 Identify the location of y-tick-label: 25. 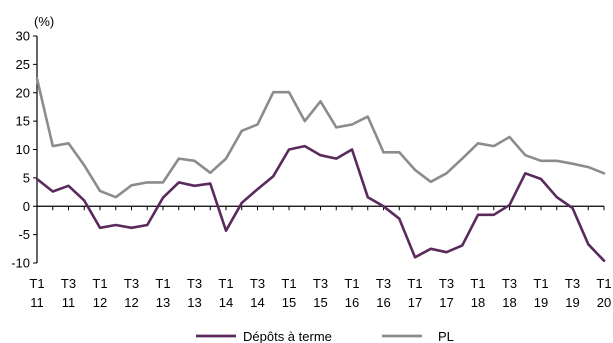
(23, 64).